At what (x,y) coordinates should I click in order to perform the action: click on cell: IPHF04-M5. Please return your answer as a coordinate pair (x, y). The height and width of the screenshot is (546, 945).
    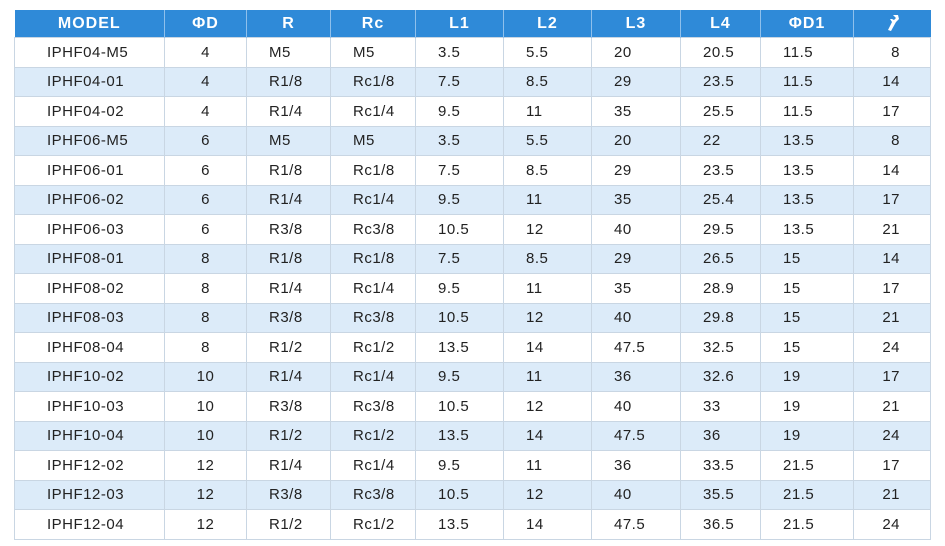
    Looking at the image, I should click on (89, 52).